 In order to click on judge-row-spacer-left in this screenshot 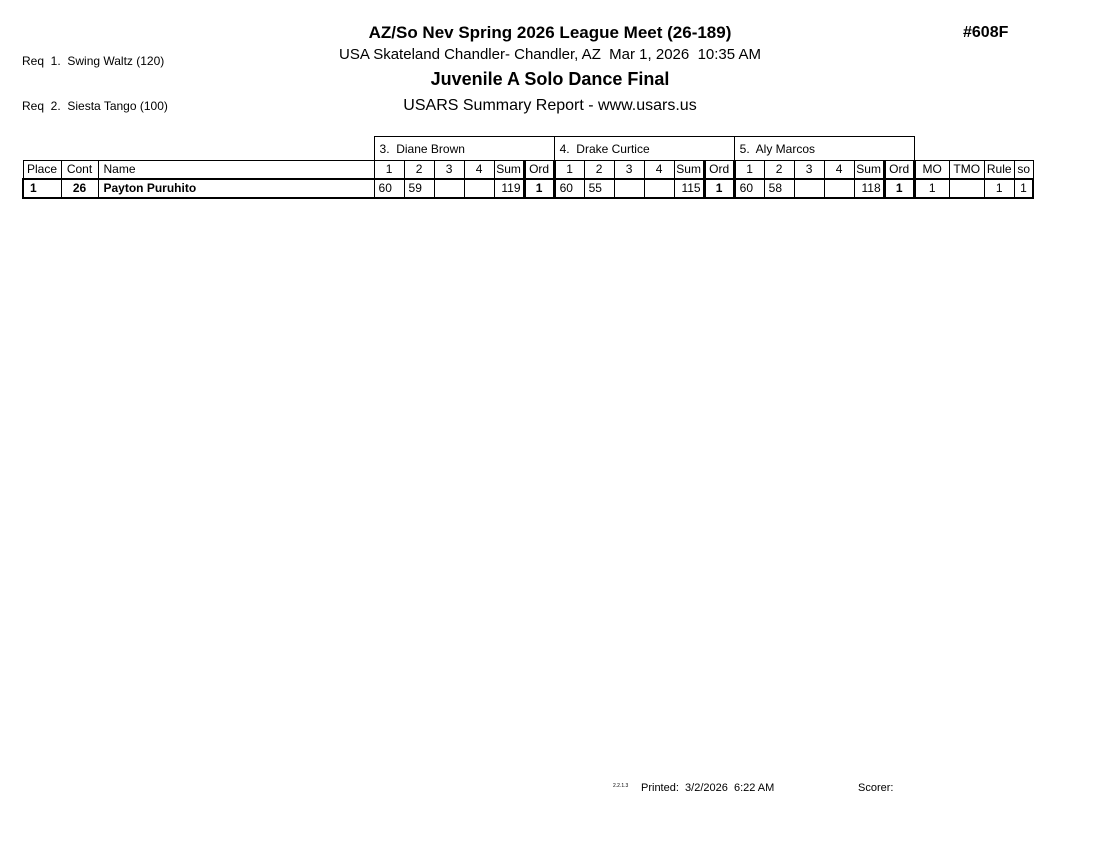, I will do `click(198, 149)`.